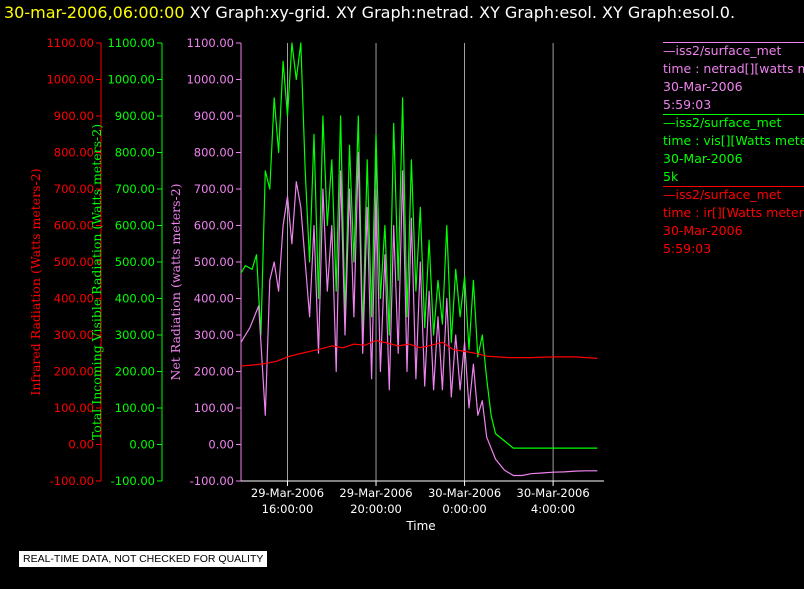 Image resolution: width=804 pixels, height=589 pixels. Describe the element at coordinates (94, 12) in the screenshot. I see `header-timestamp: 30-mar-2006,06:00:00` at that location.